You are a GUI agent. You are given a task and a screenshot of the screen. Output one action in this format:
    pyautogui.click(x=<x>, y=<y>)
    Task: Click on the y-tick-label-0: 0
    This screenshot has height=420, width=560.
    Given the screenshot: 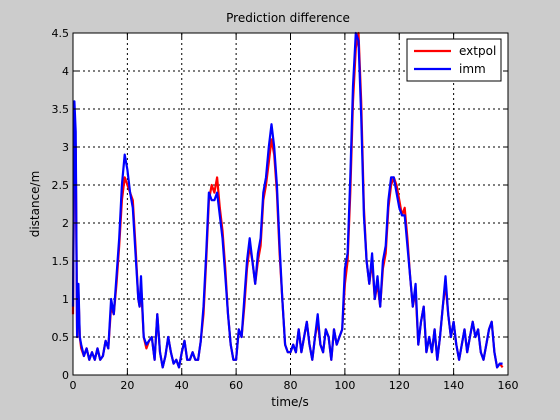 What is the action you would take?
    pyautogui.click(x=65, y=375)
    